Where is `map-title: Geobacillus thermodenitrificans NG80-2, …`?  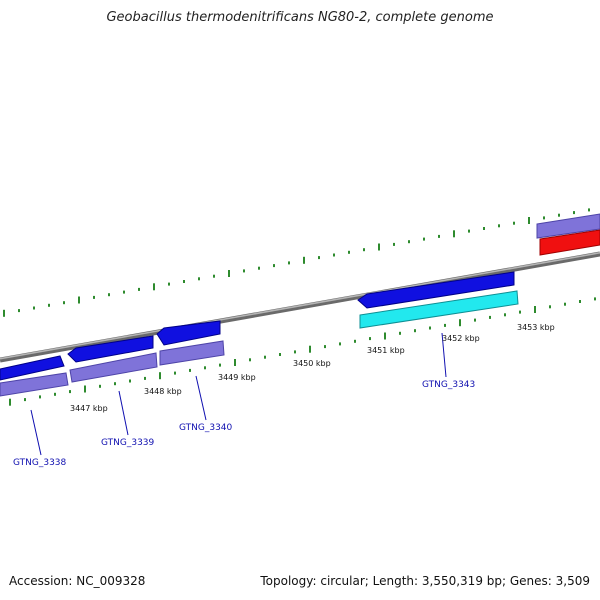 map-title: Geobacillus thermodenitrificans NG80-2, … is located at coordinates (300, 17).